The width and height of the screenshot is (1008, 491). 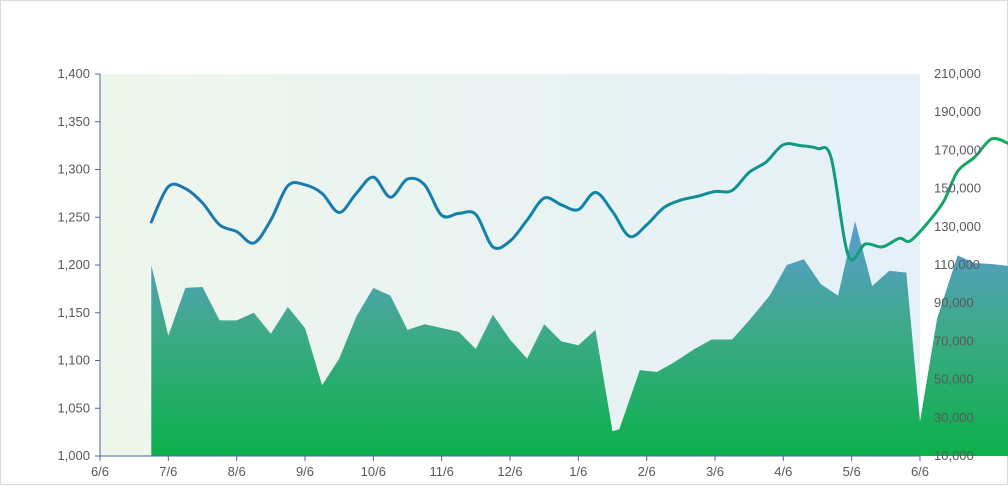 What do you see at coordinates (73, 73) in the screenshot?
I see `left-axis-tick-label: 1,400` at bounding box center [73, 73].